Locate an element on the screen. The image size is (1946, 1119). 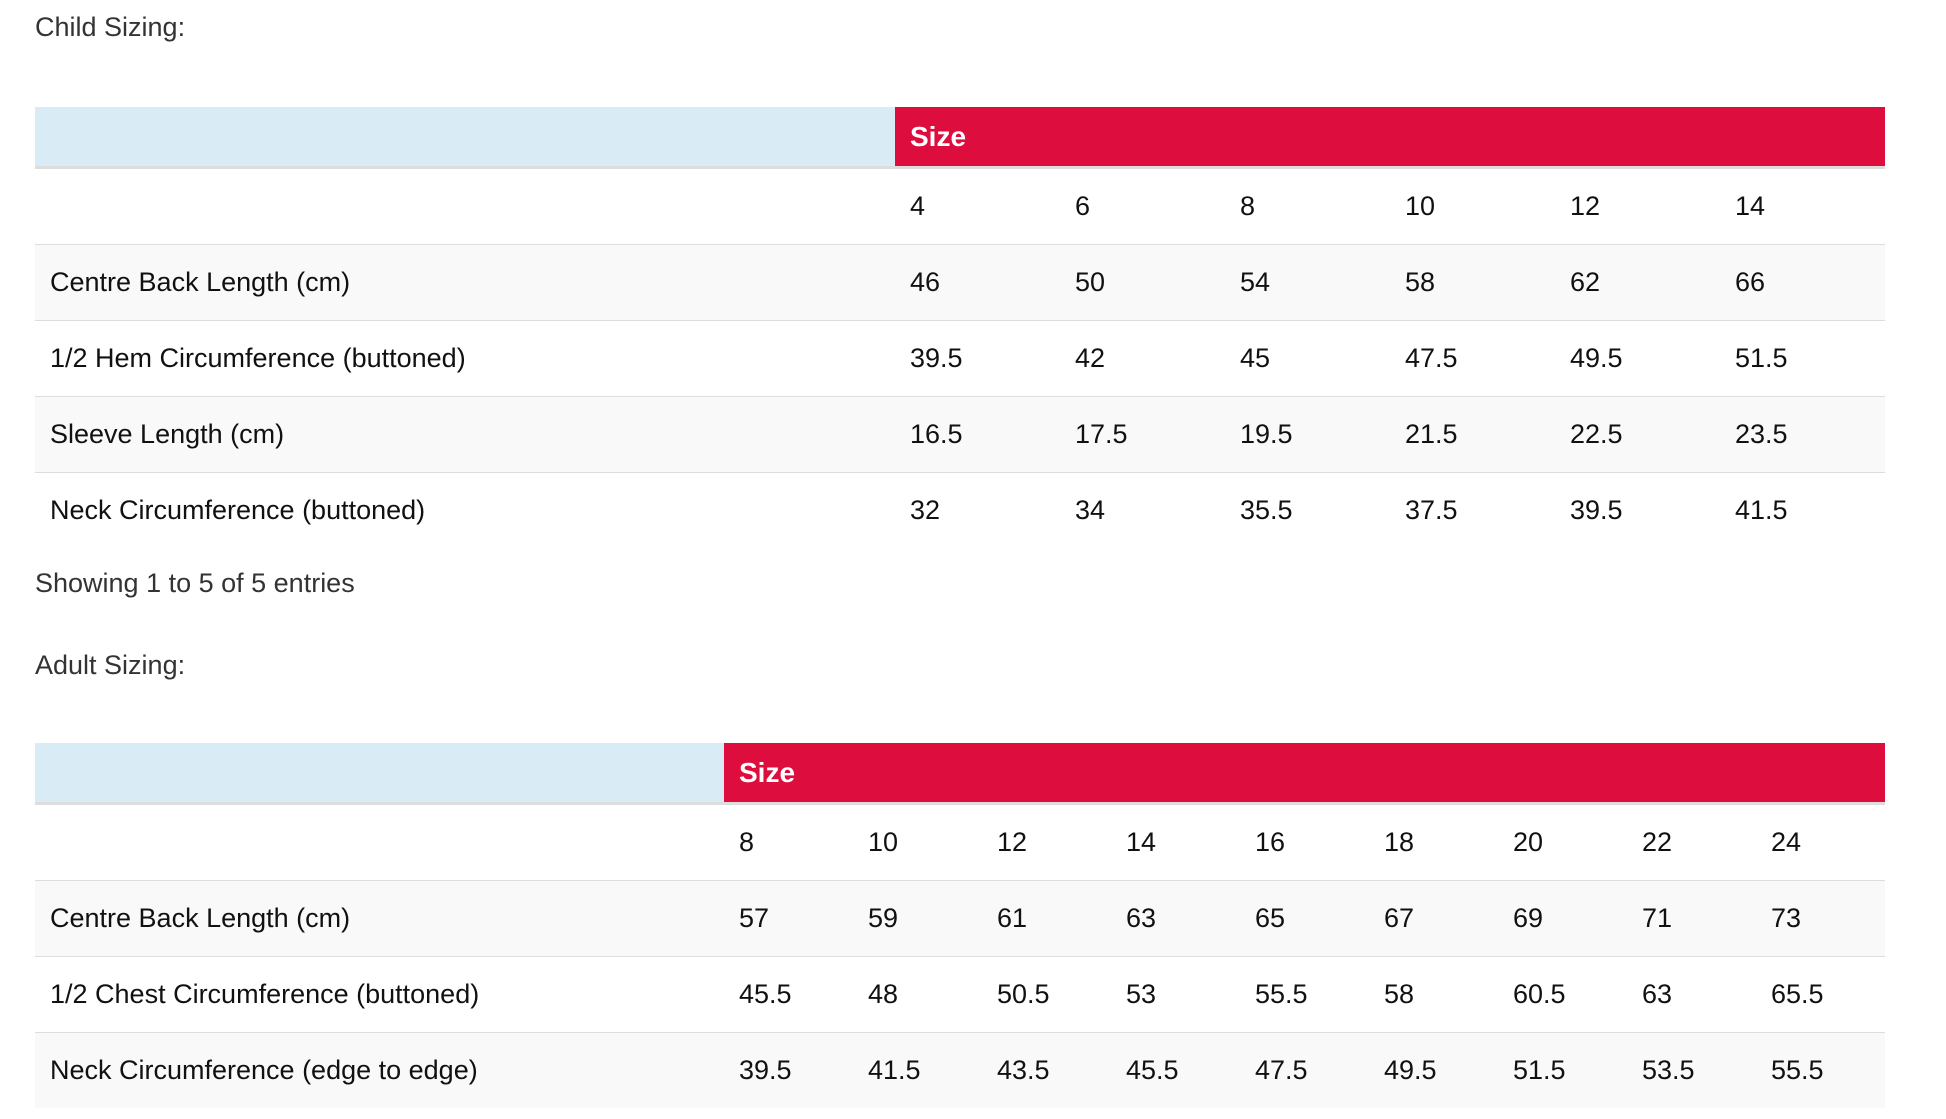
cell-value: 71 is located at coordinates (1691, 918).